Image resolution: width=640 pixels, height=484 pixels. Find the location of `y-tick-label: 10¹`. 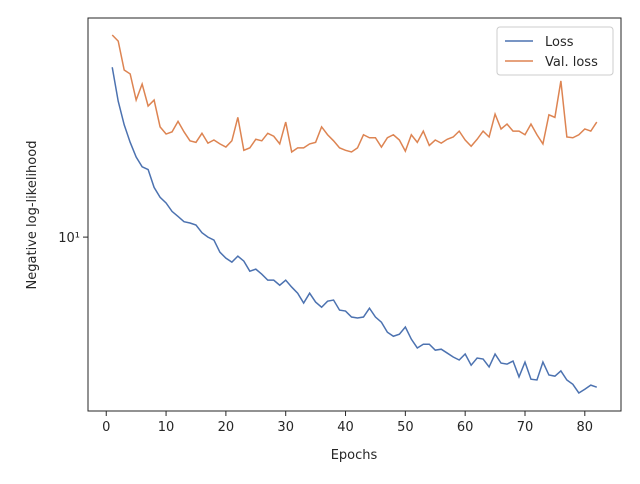

y-tick-label: 10¹ is located at coordinates (69, 238).